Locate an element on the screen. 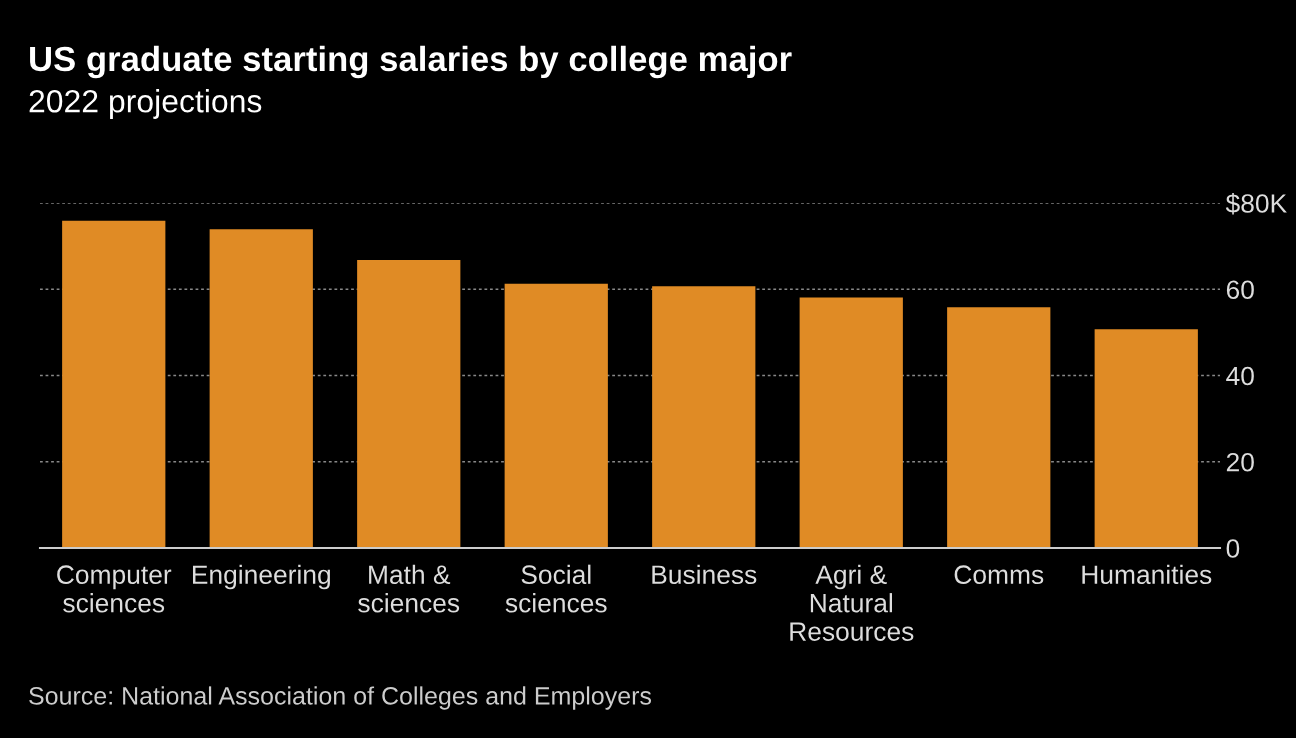 Image resolution: width=1296 pixels, height=738 pixels. source-note: Source: National Association of Colleges and Employers is located at coordinates (340, 698).